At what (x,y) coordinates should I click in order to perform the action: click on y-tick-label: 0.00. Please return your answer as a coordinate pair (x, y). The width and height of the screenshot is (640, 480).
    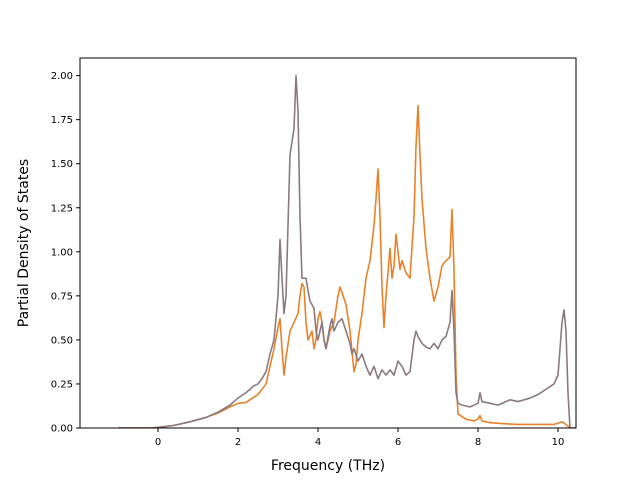
    Looking at the image, I should click on (62, 429).